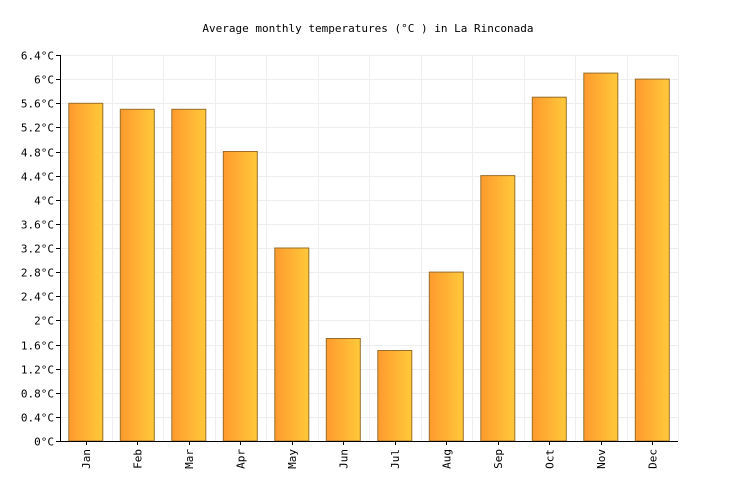 The image size is (736, 504). What do you see at coordinates (137, 459) in the screenshot?
I see `x-tick-label: Feb` at bounding box center [137, 459].